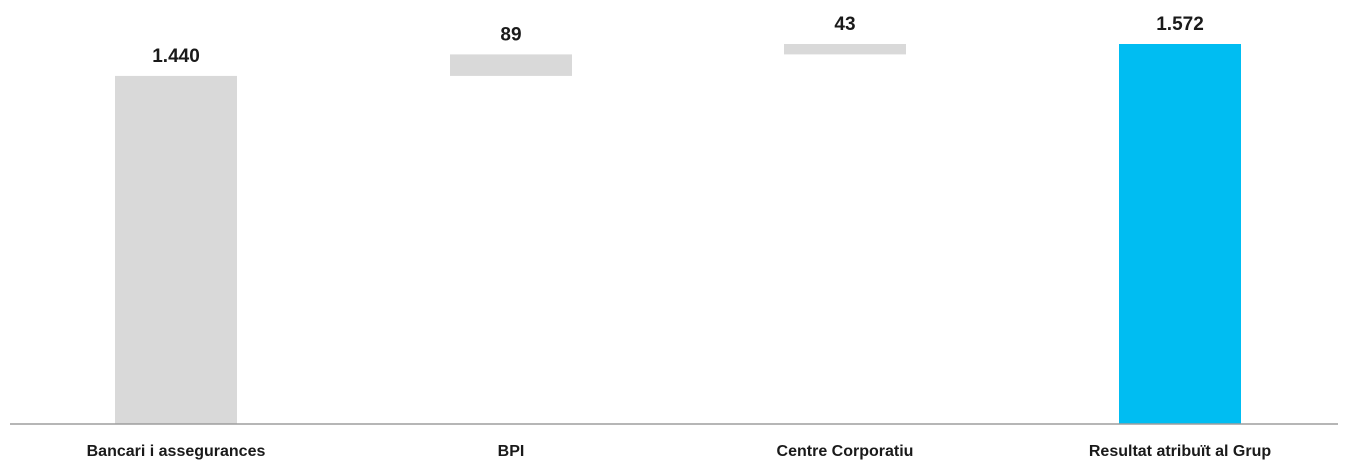  What do you see at coordinates (845, 451) in the screenshot?
I see `category-label-3: Centre Corporatiu` at bounding box center [845, 451].